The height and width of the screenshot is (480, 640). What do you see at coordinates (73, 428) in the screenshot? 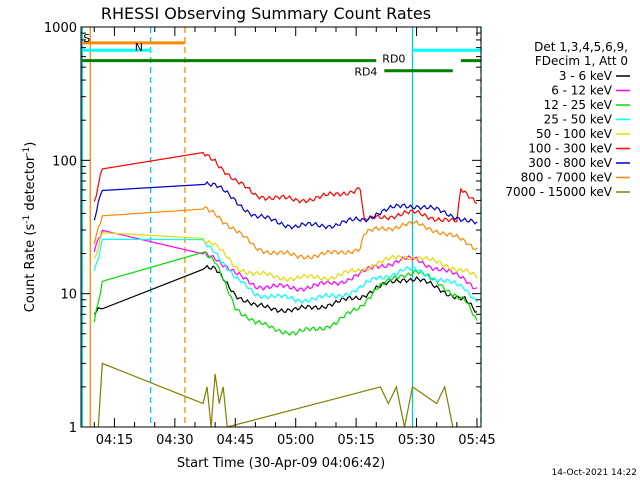
I see `y-tick-label: 1` at bounding box center [73, 428].